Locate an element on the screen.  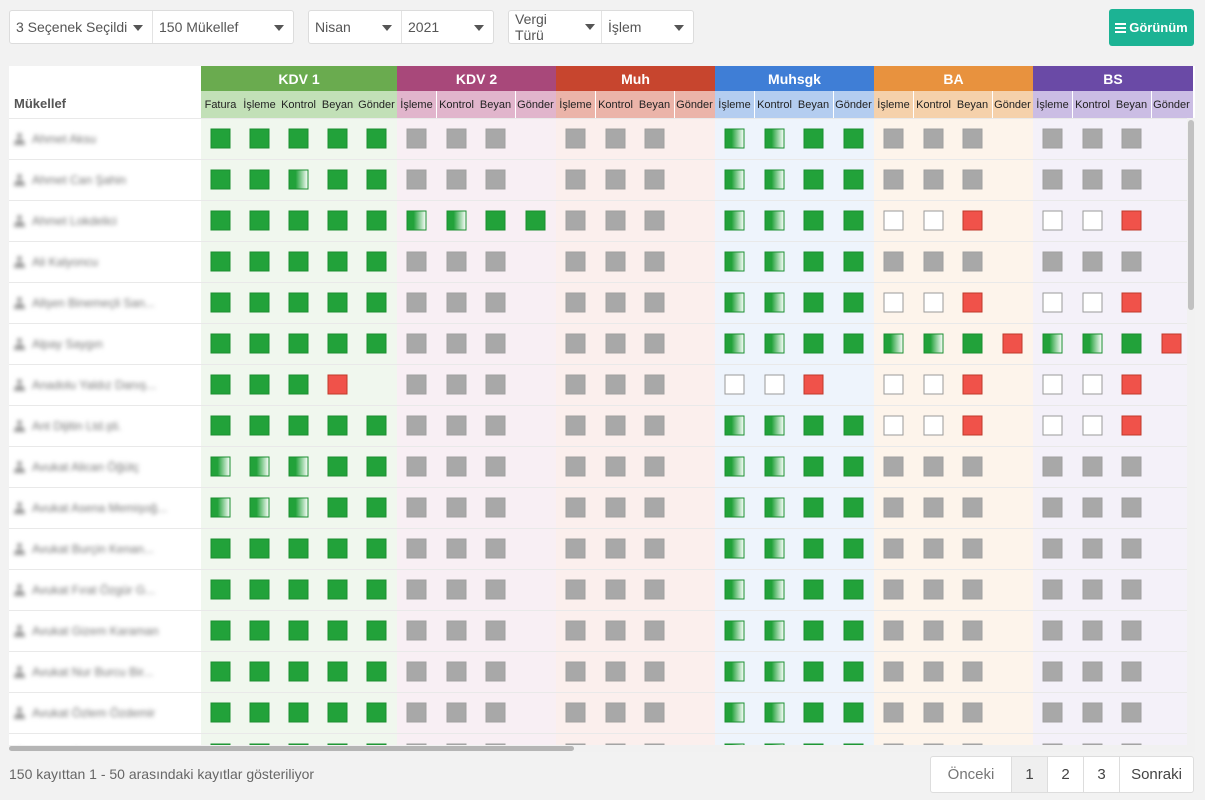
horizontal-scrollbar is located at coordinates (602, 748).